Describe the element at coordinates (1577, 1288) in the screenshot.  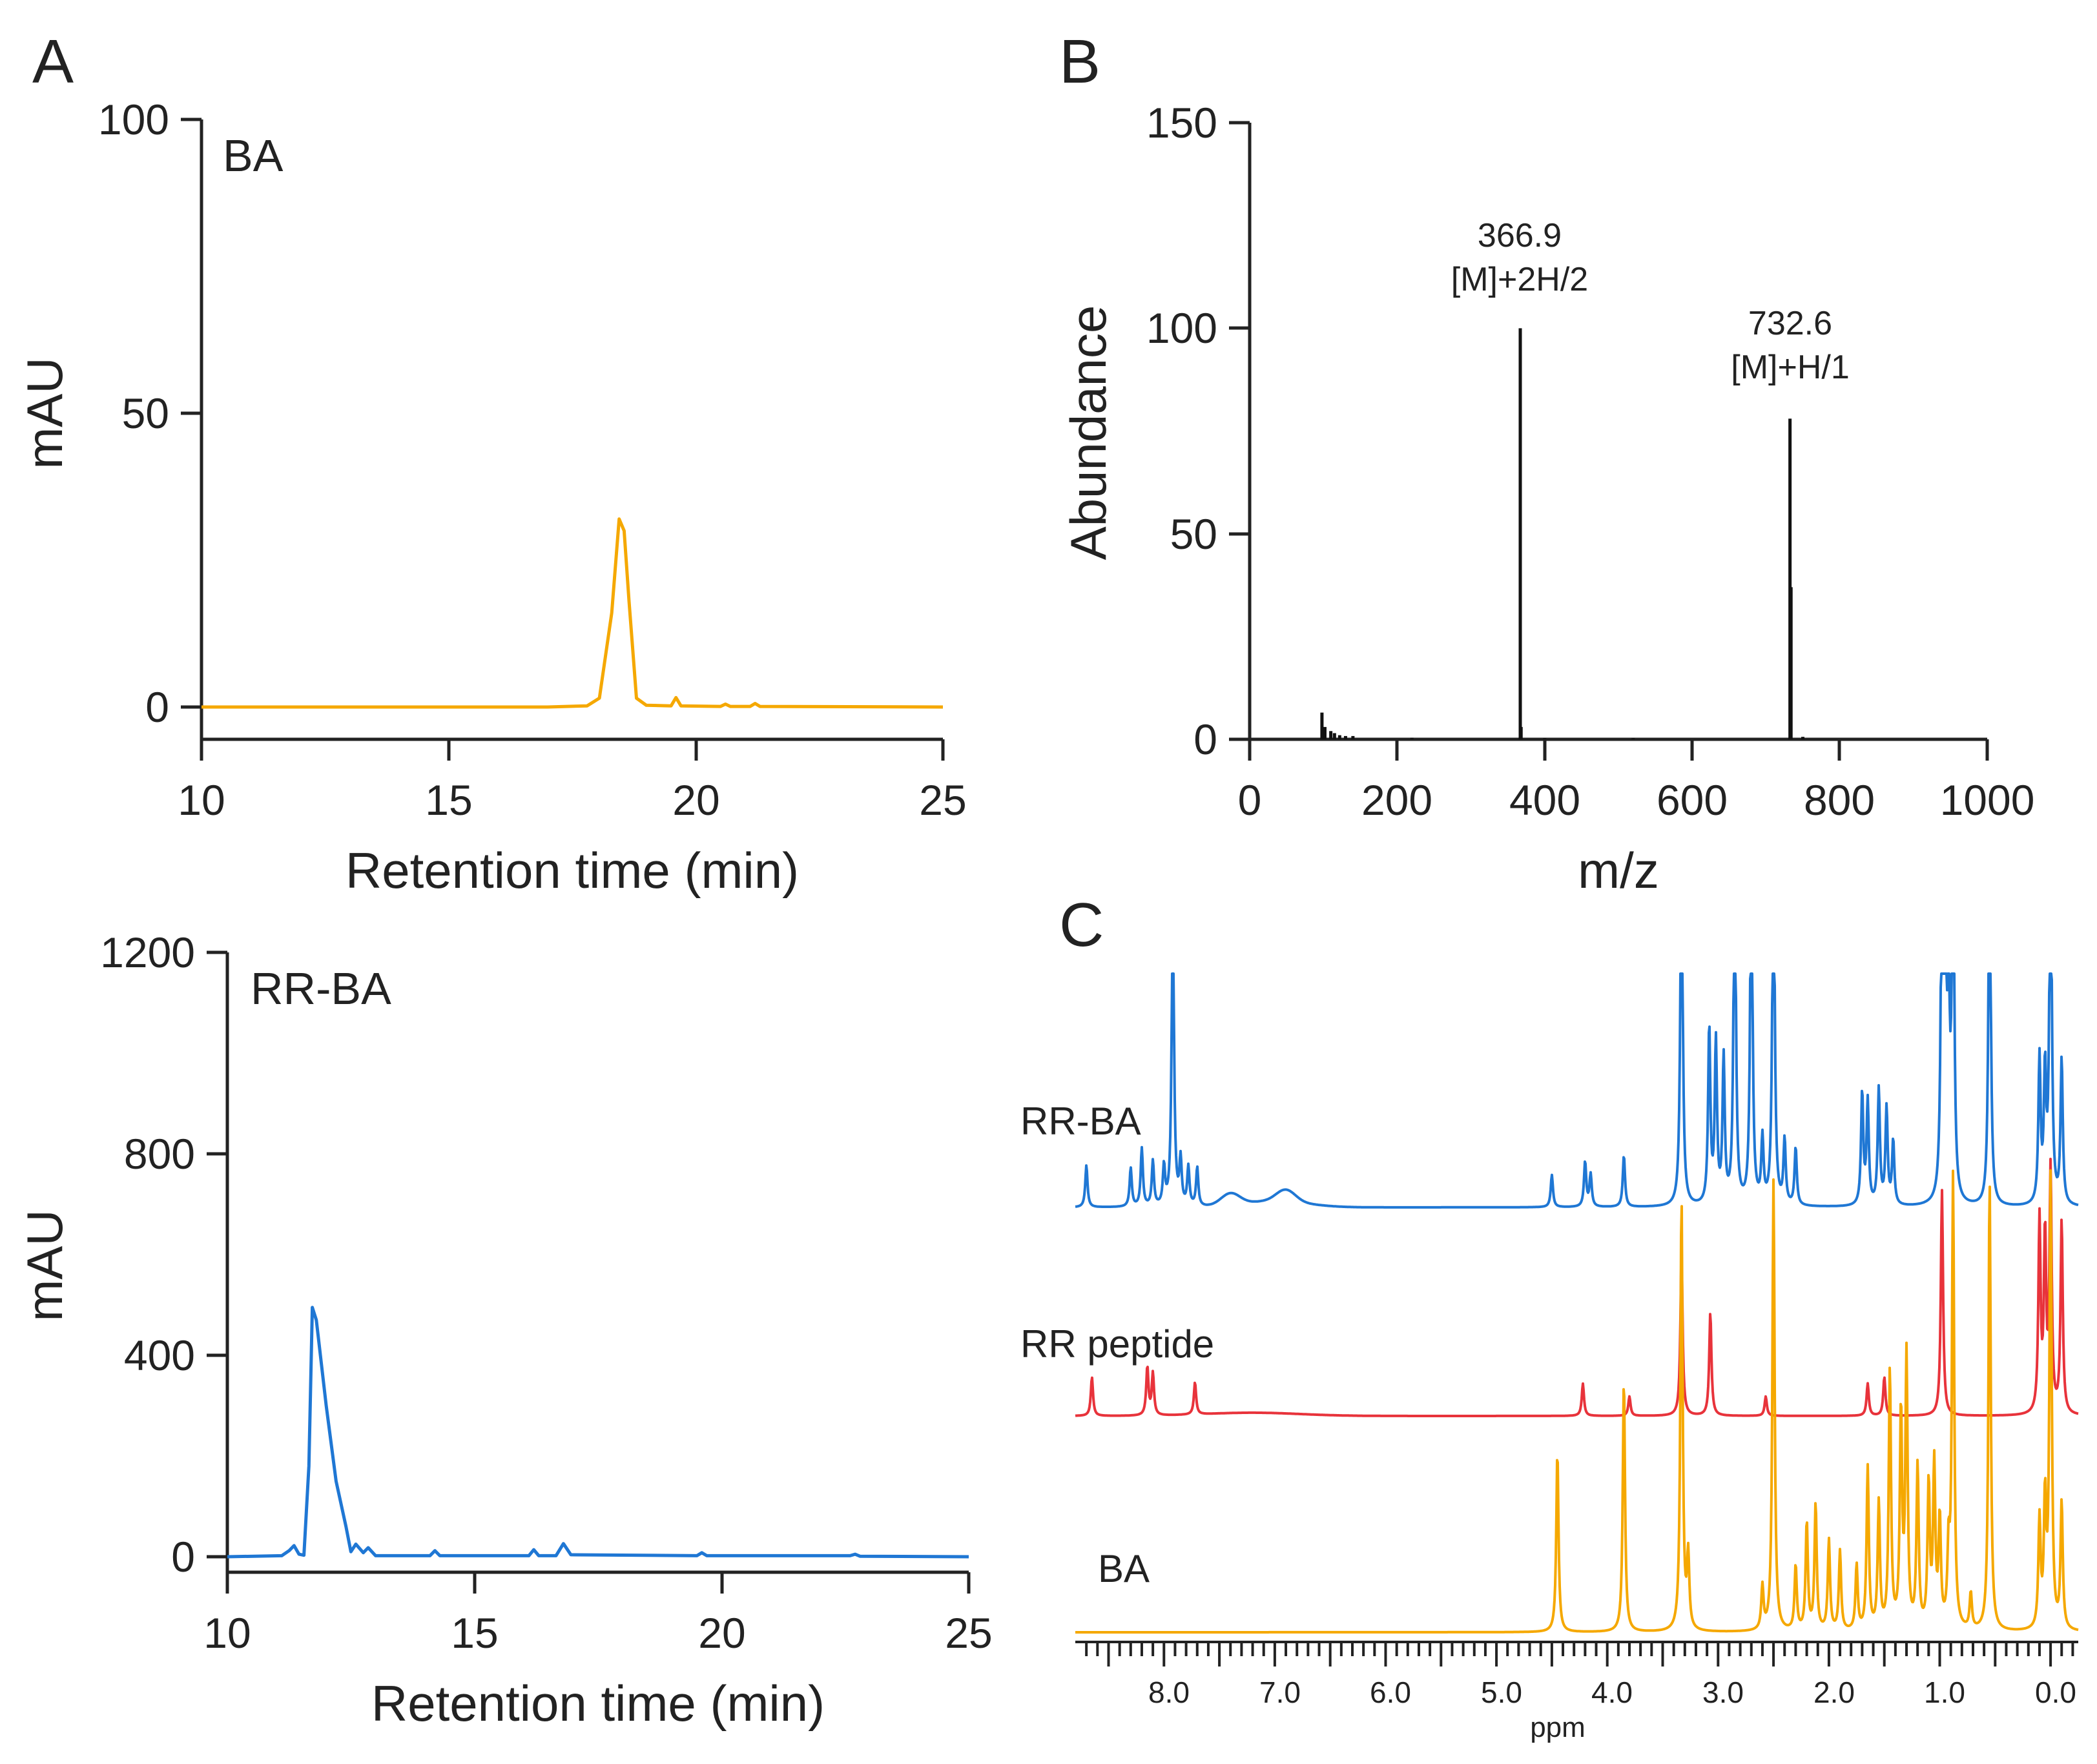
I see `nmr-trace-rr-peptide` at that location.